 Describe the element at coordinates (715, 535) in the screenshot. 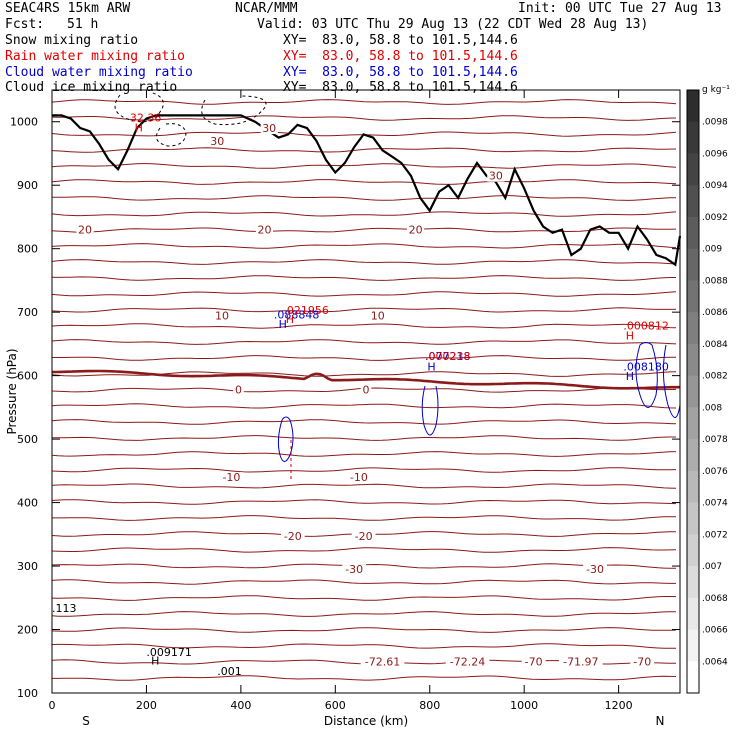

I see `colorbar-label: .0072` at that location.